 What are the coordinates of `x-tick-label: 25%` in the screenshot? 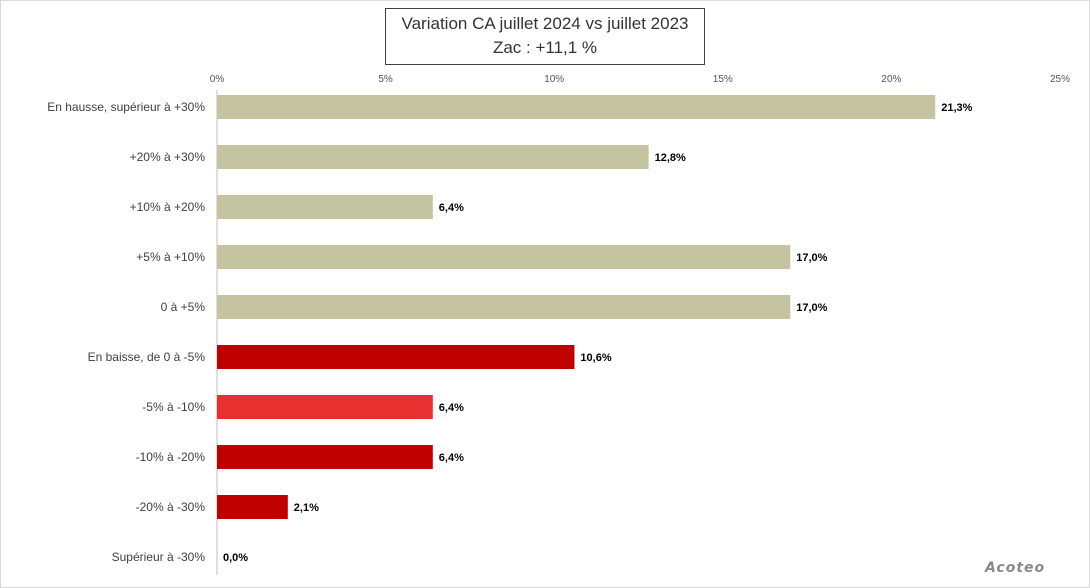 It's located at (1060, 79).